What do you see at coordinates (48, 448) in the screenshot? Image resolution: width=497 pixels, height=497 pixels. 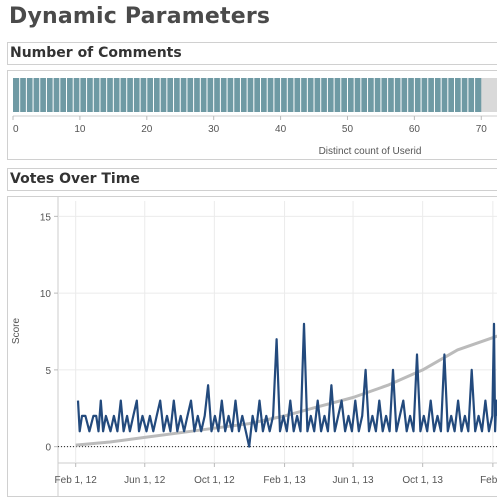 I see `y-tick-label: 0` at bounding box center [48, 448].